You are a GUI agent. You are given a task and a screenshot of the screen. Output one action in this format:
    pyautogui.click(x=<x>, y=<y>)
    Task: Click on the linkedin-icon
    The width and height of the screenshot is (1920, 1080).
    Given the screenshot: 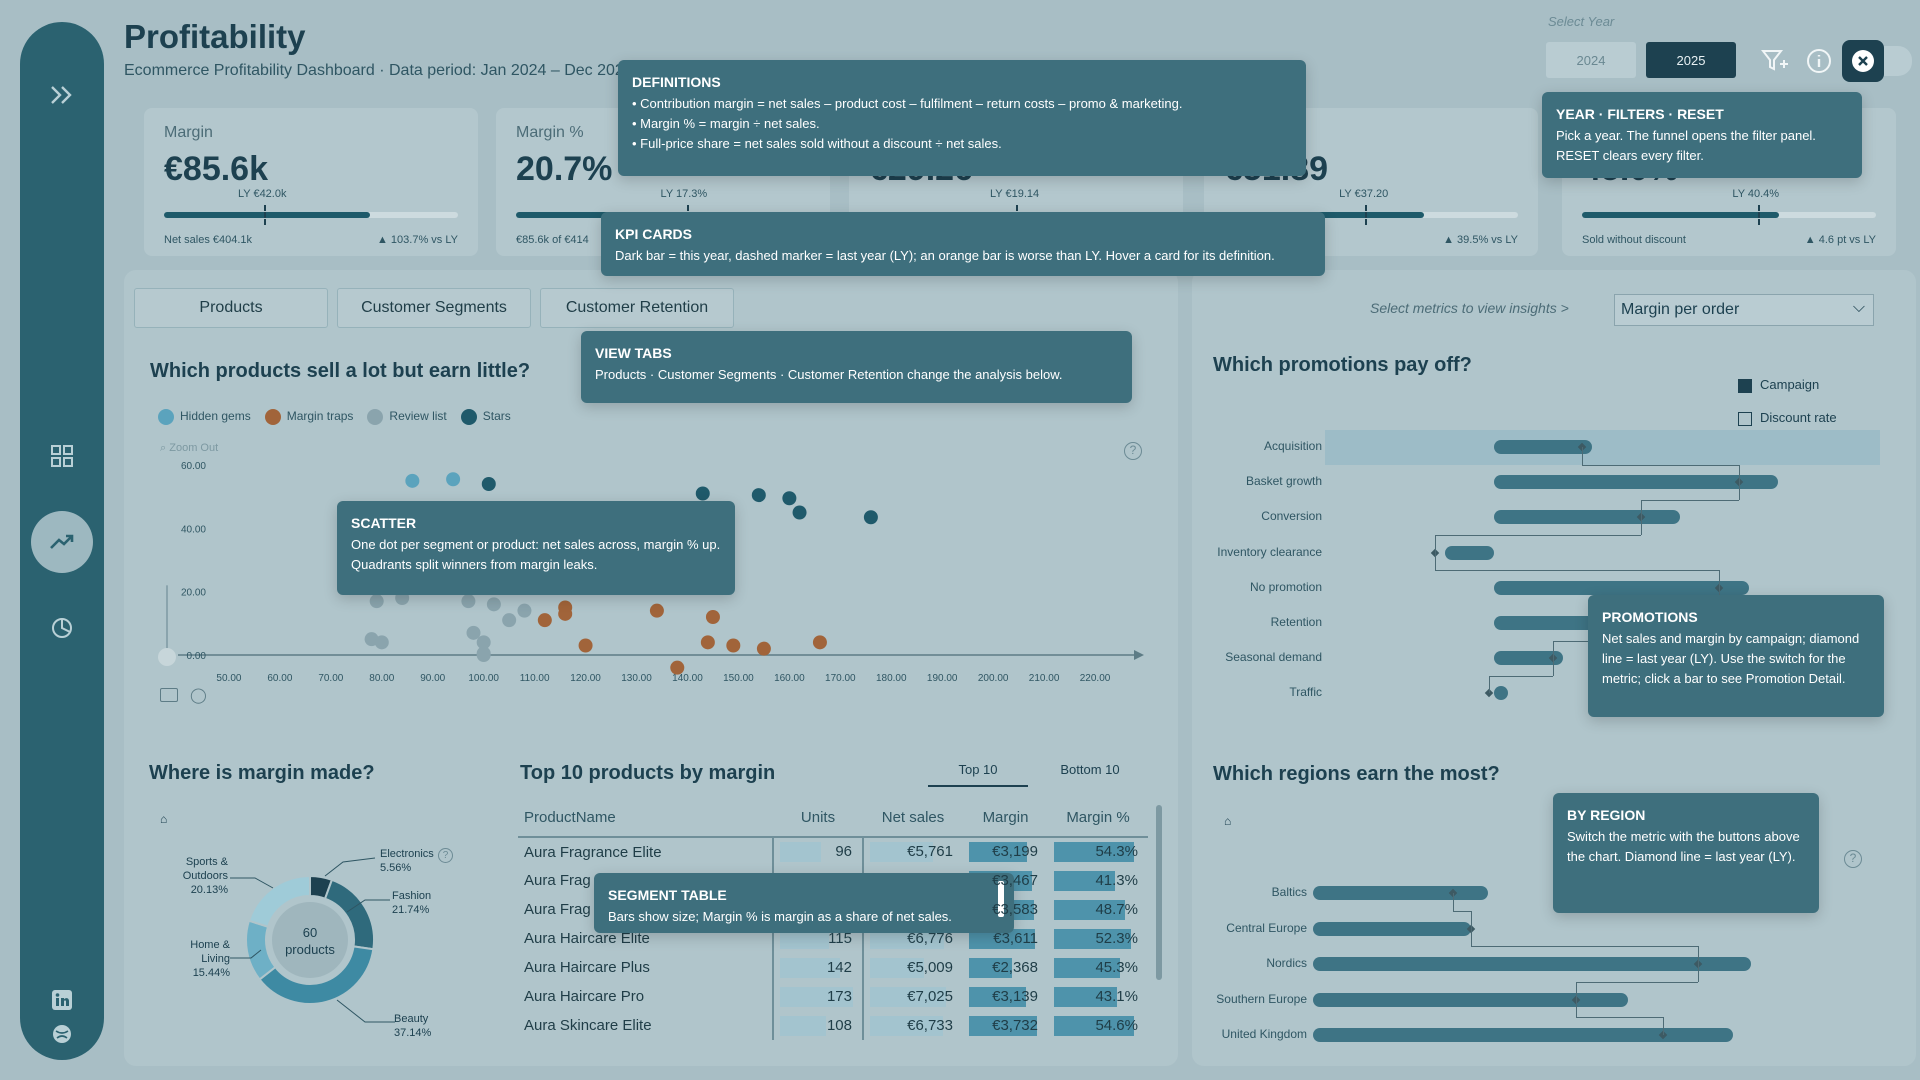 What is the action you would take?
    pyautogui.click(x=62, y=1000)
    